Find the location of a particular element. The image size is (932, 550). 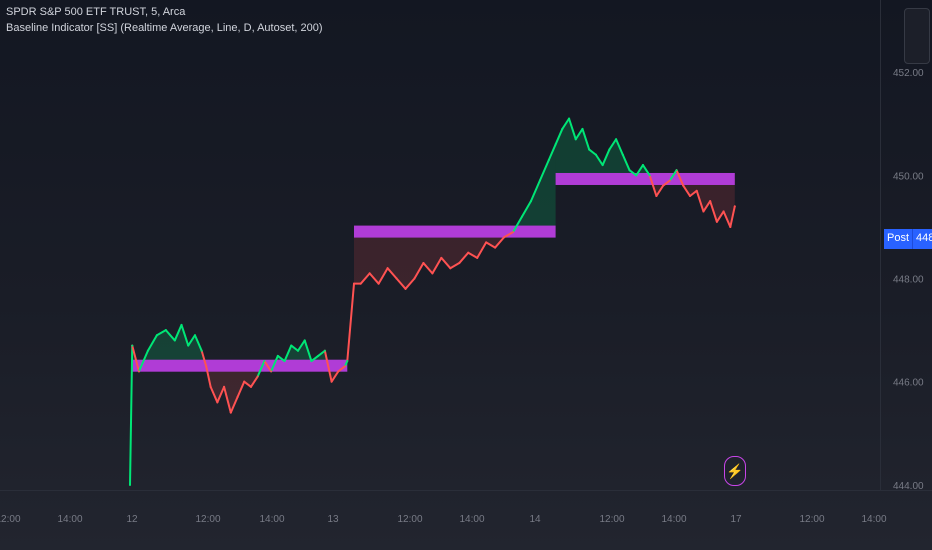

last-price-badge: Post 448.96 is located at coordinates (908, 239).